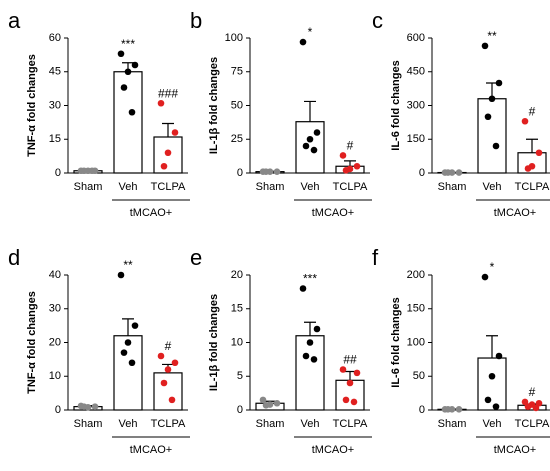 The height and width of the screenshot is (471, 550). Describe the element at coordinates (168, 93) in the screenshot. I see `significance: ###` at that location.